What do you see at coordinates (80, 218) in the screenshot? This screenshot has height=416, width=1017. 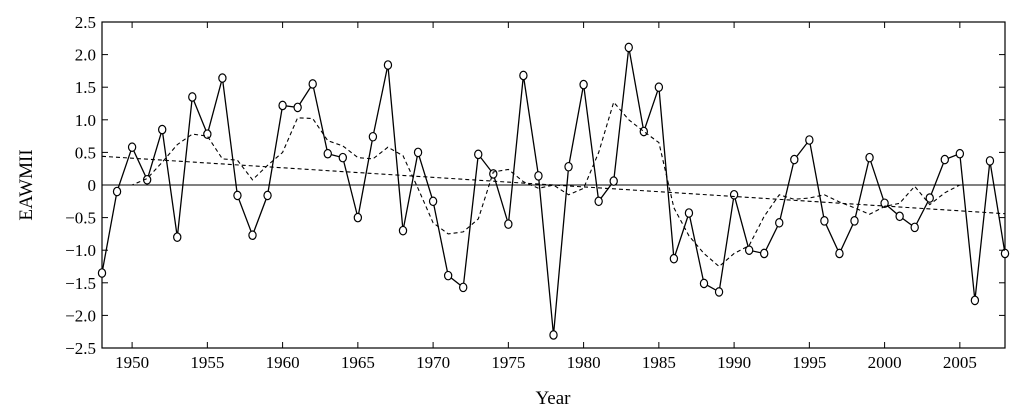 I see `y-tick-label: −0.5` at bounding box center [80, 218].